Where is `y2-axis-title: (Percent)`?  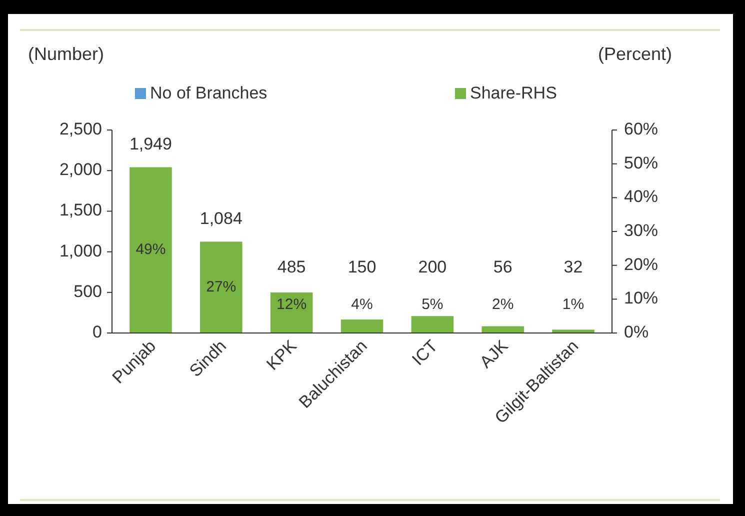 y2-axis-title: (Percent) is located at coordinates (635, 54).